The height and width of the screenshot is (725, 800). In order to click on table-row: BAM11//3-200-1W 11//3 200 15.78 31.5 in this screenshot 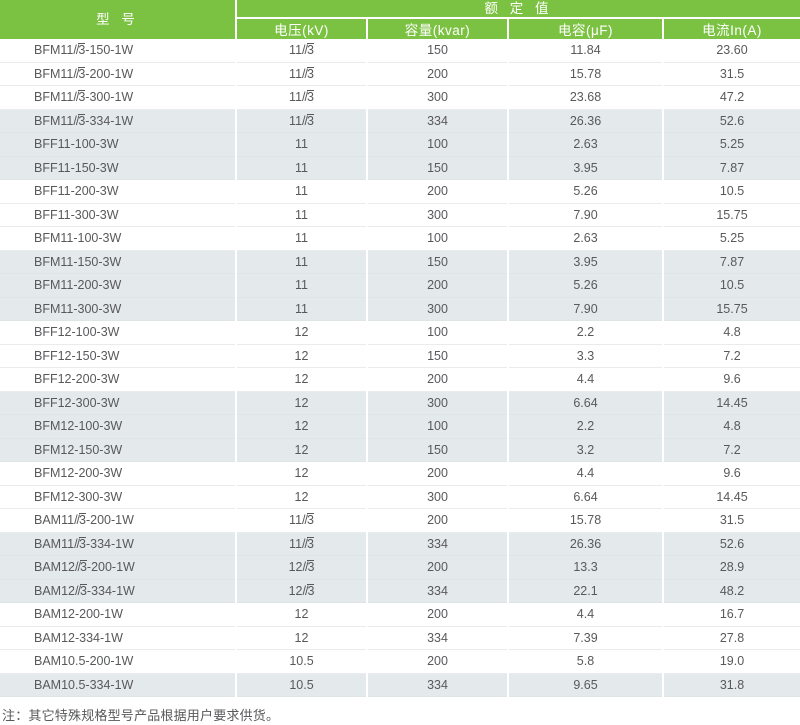, I will do `click(400, 520)`.